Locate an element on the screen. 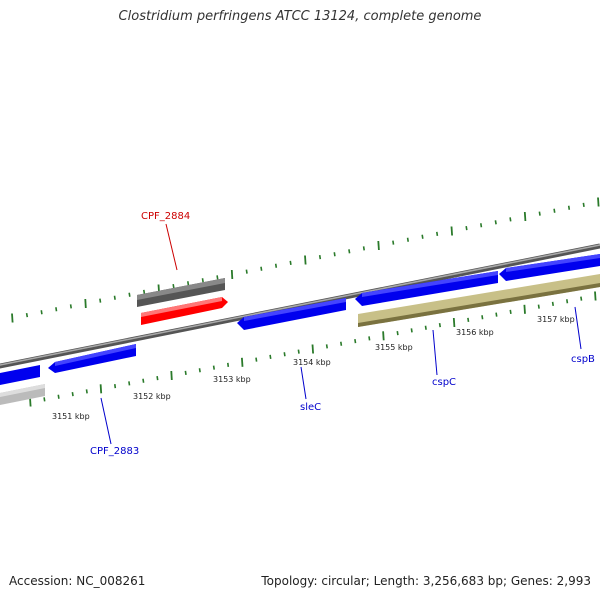  gene-label-cspc: cspC is located at coordinates (444, 382).